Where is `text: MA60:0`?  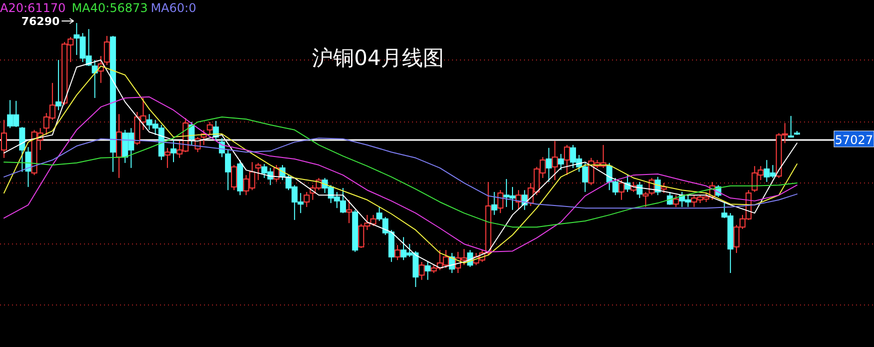 text: MA60:0 is located at coordinates (173, 8).